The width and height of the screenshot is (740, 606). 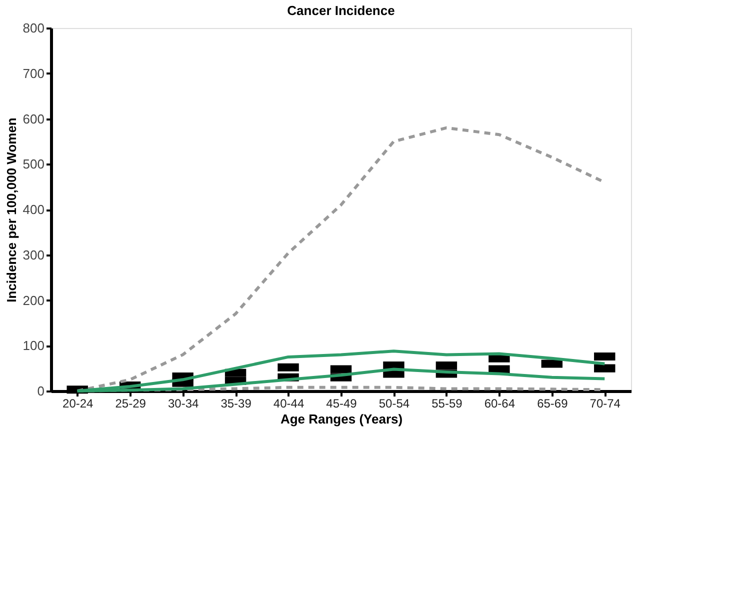 What do you see at coordinates (552, 403) in the screenshot?
I see `x-tick-label: 65-69` at bounding box center [552, 403].